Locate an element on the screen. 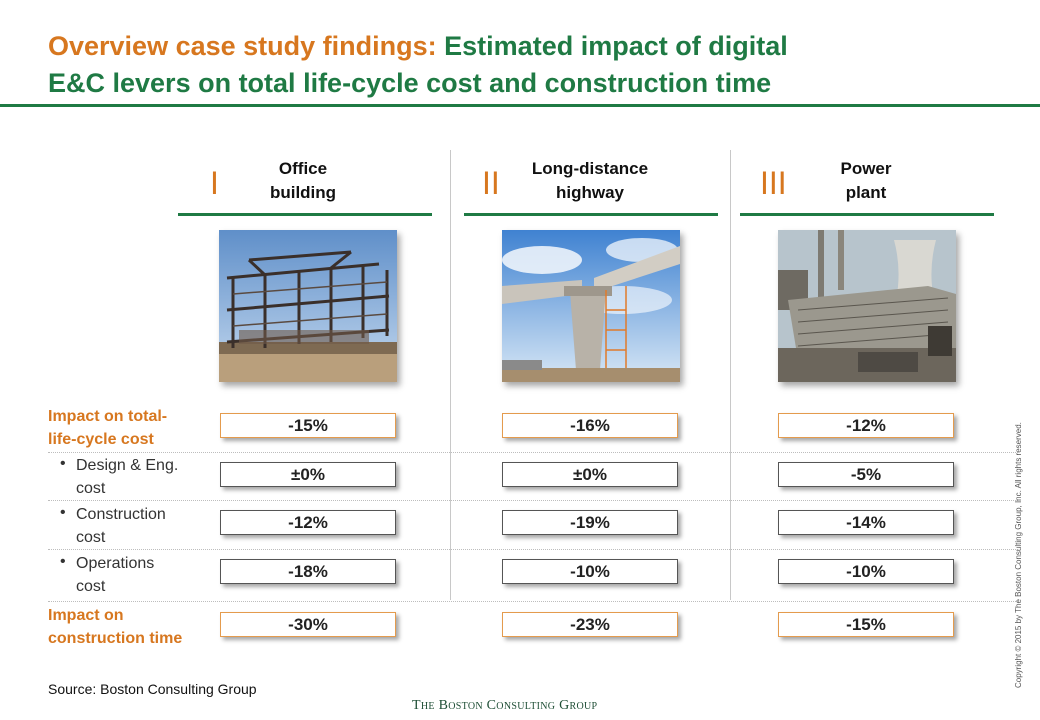  row-label-line1: Construction is located at coordinates (121, 514).